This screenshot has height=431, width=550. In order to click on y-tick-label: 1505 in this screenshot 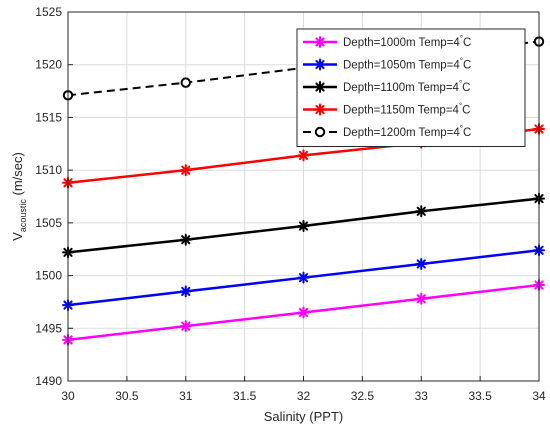, I will do `click(48, 223)`.